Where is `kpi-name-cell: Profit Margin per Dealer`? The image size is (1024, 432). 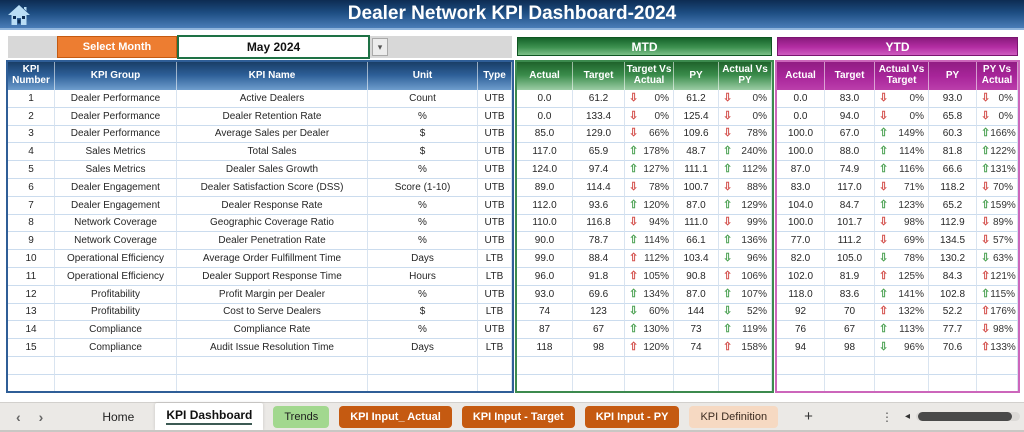 kpi-name-cell: Profit Margin per Dealer is located at coordinates (272, 294).